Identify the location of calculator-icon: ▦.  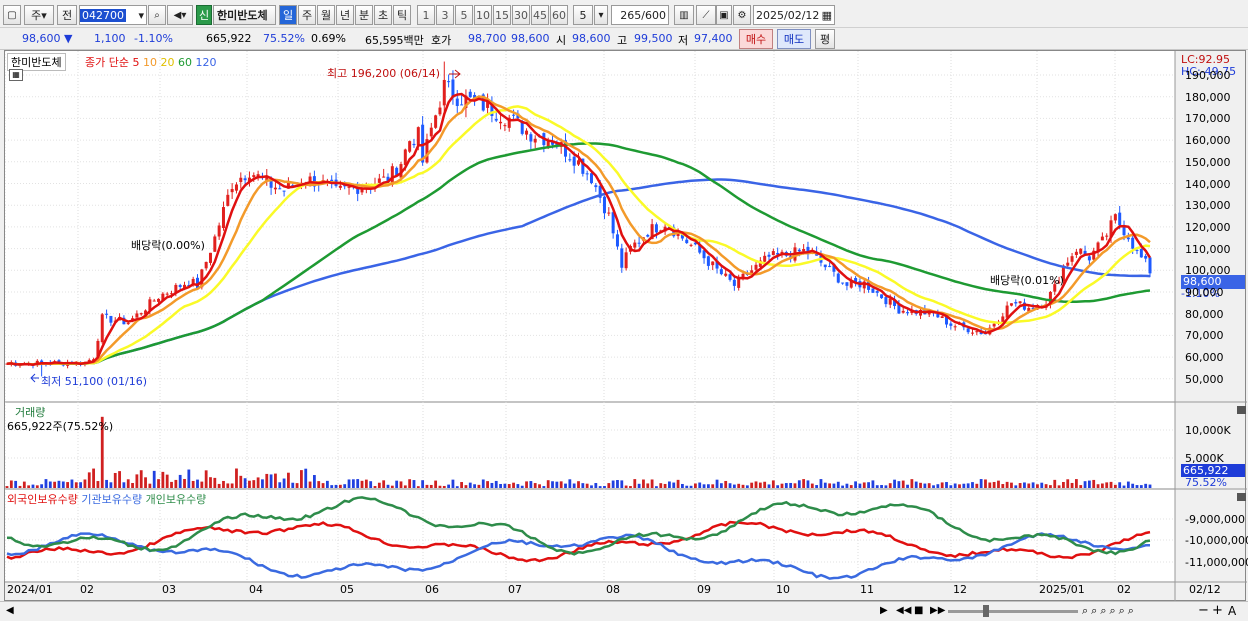
(16, 75).